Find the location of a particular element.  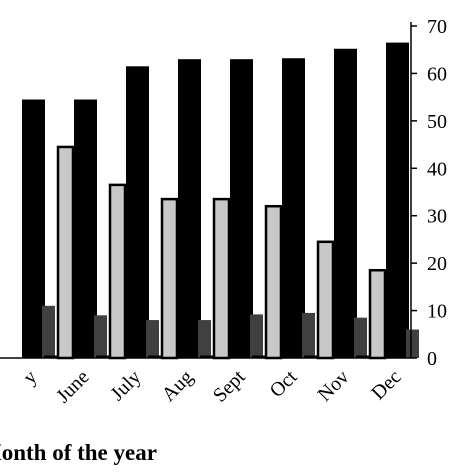

x-axis-label: Month of the year is located at coordinates (78, 452).